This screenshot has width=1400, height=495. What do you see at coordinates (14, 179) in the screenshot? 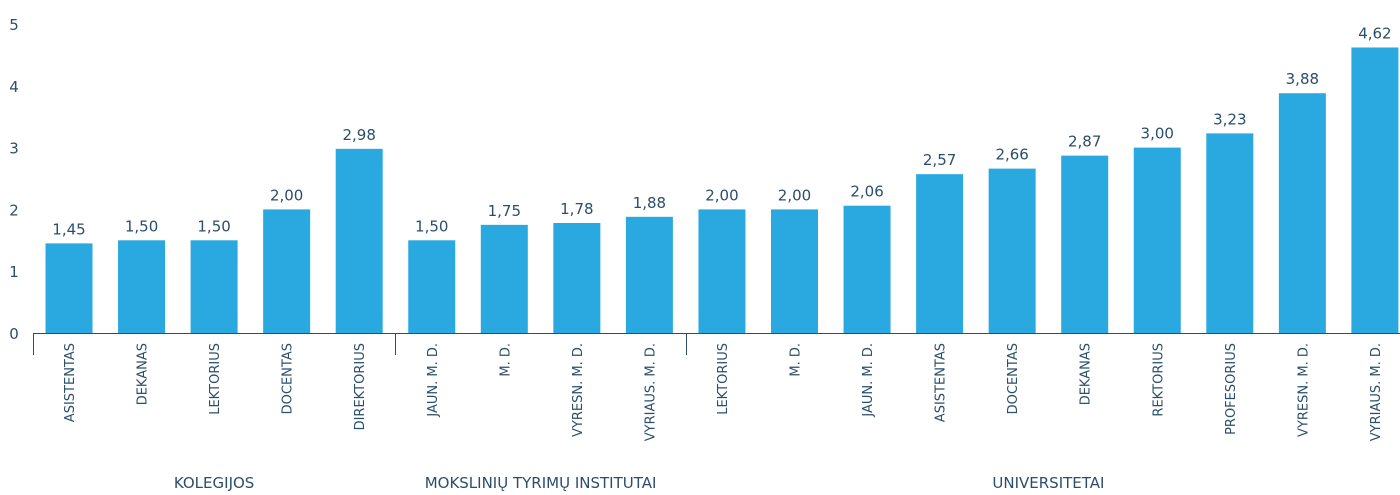
I see `y-axis-ticks: 0 1 2 3 4 5` at bounding box center [14, 179].